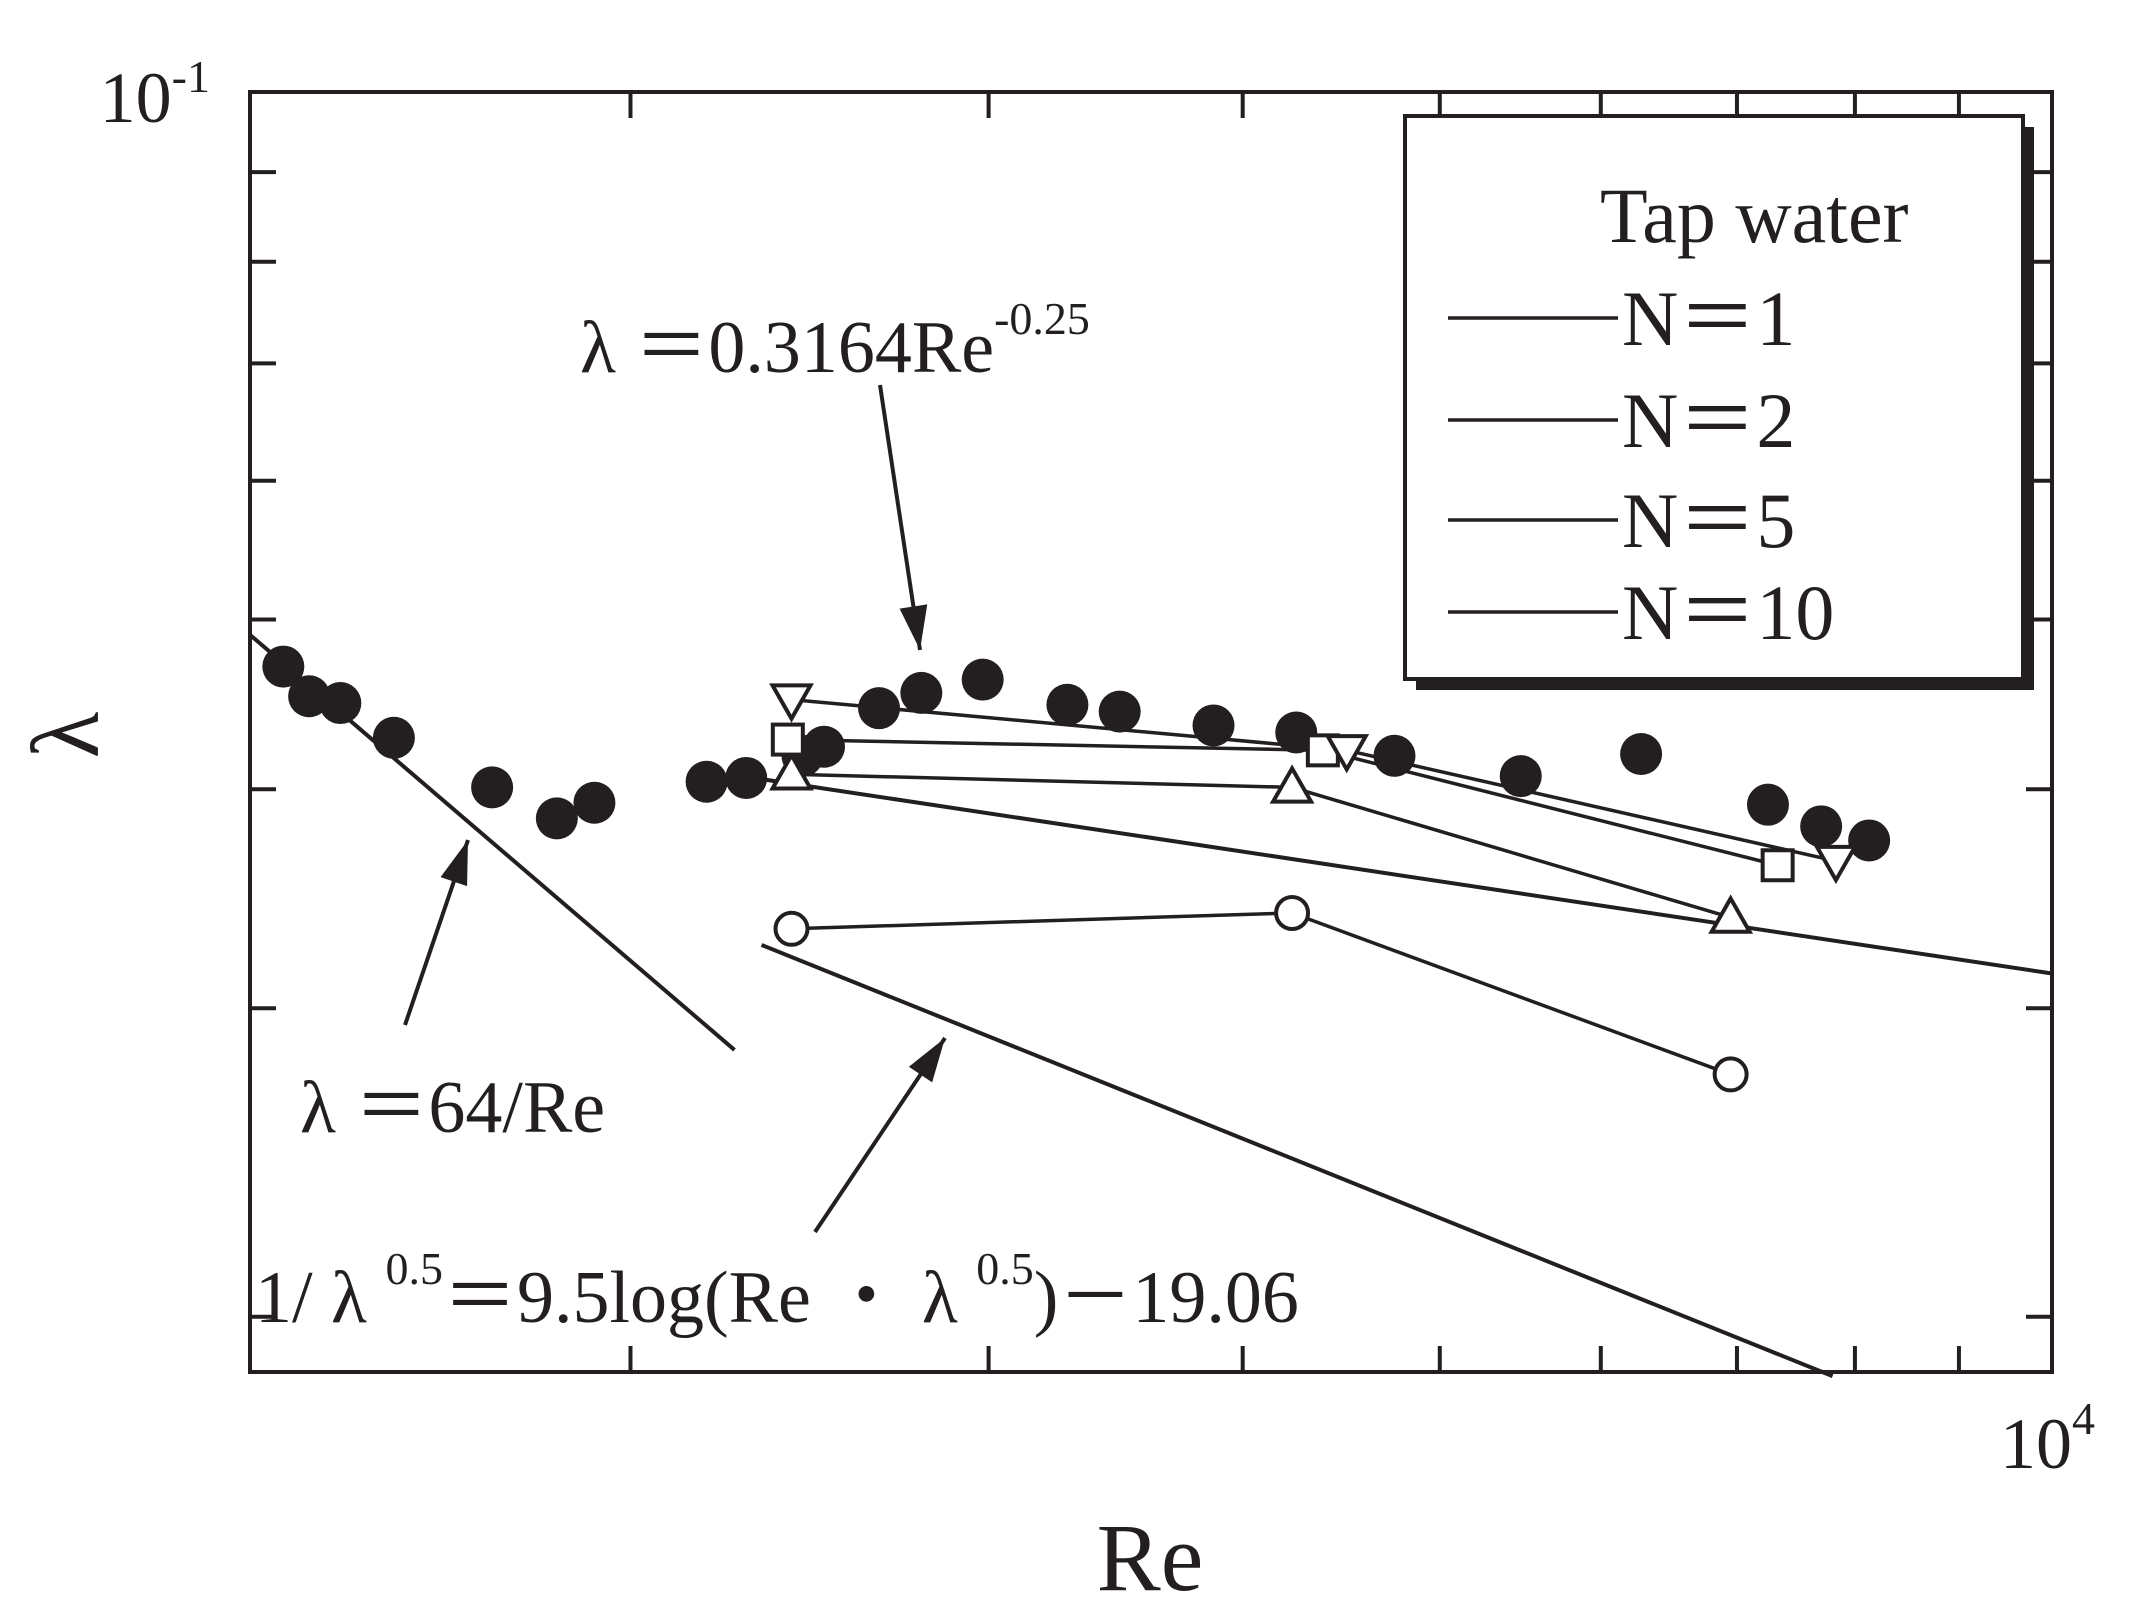 This screenshot has width=2149, height=1610. What do you see at coordinates (900, 517) in the screenshot?
I see `arrow-blasius-shaft` at bounding box center [900, 517].